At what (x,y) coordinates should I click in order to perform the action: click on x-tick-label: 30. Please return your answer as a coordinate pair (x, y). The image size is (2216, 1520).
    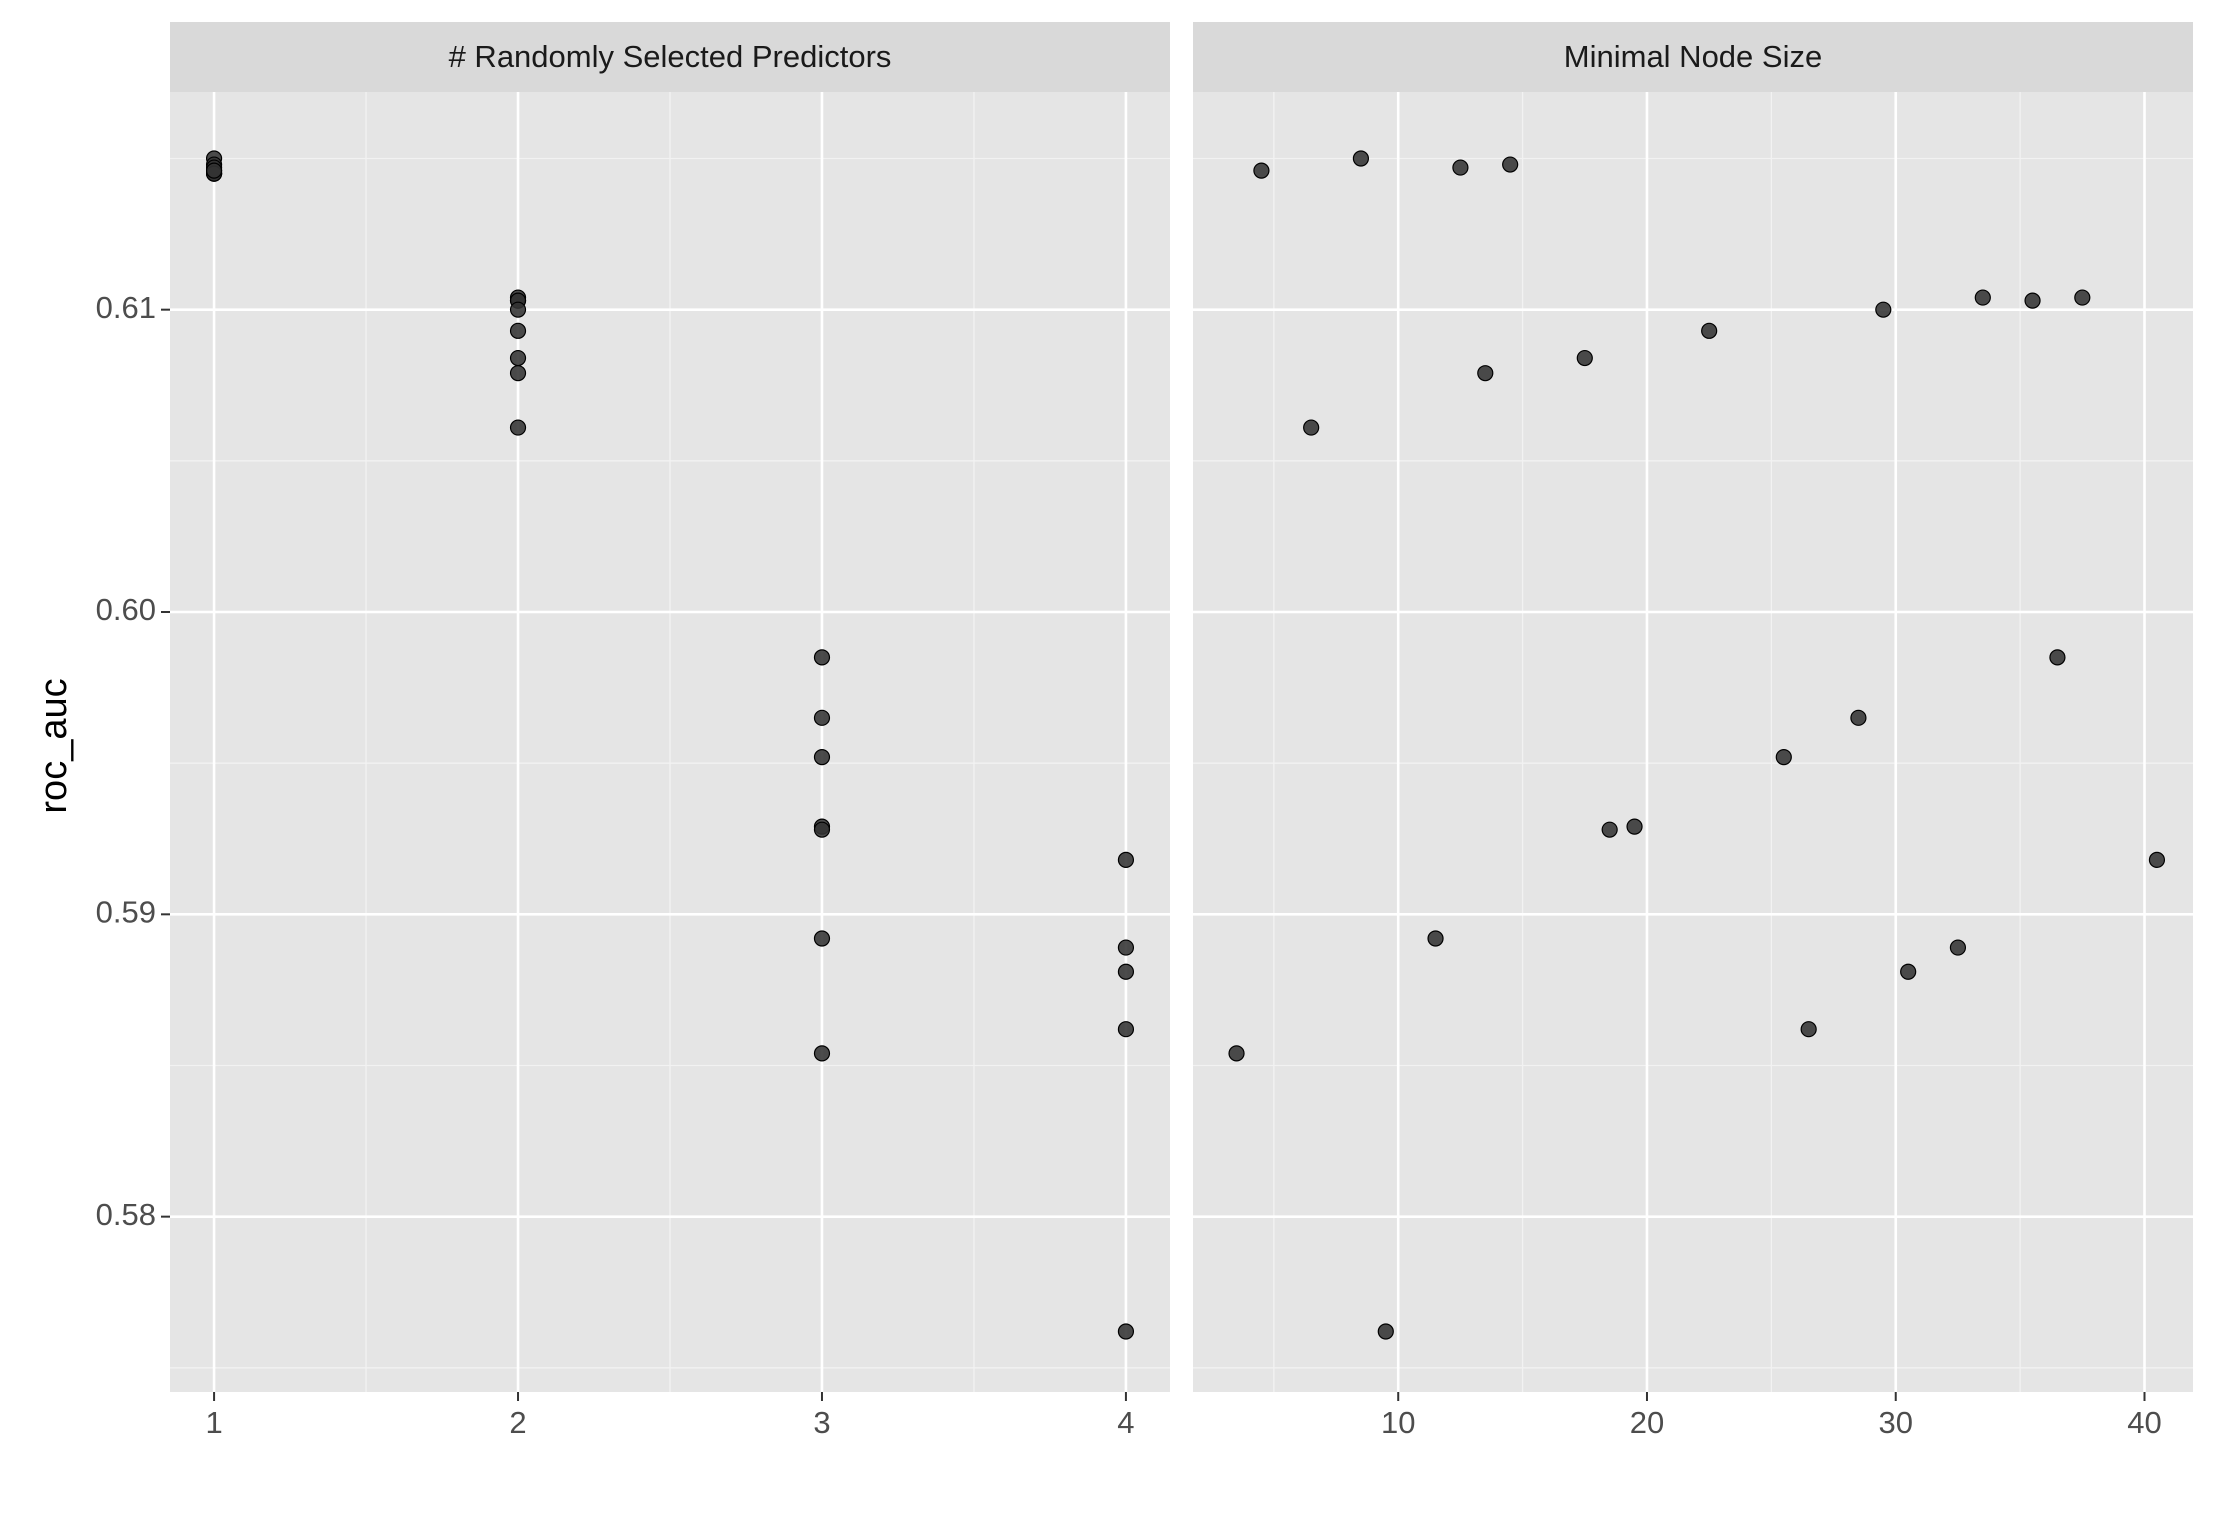
    Looking at the image, I should click on (1895, 1422).